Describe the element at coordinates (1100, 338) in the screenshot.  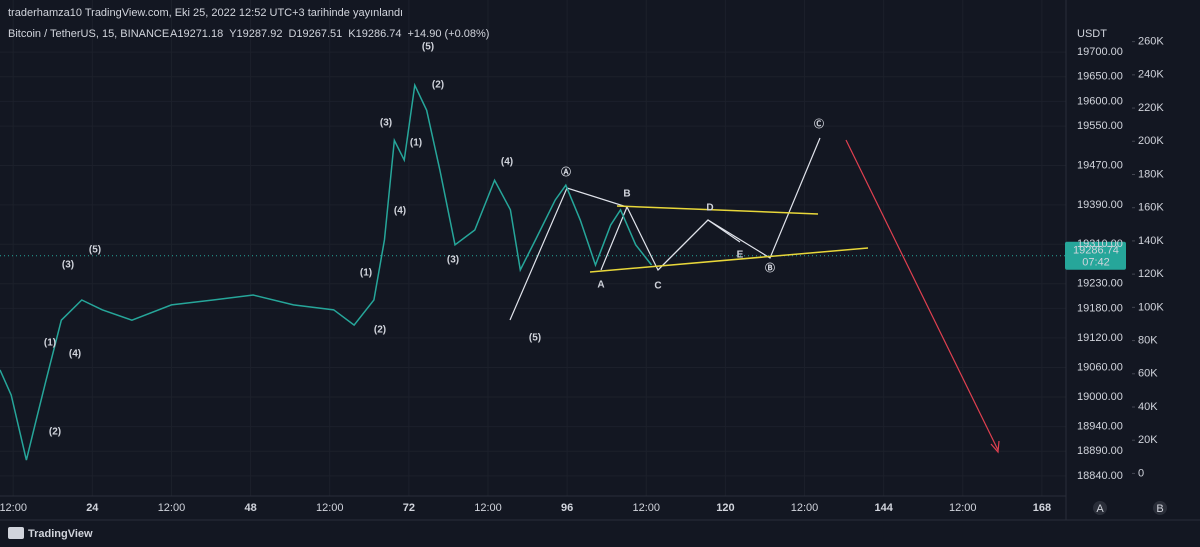
I see `y-tick-label: 19120.00` at that location.